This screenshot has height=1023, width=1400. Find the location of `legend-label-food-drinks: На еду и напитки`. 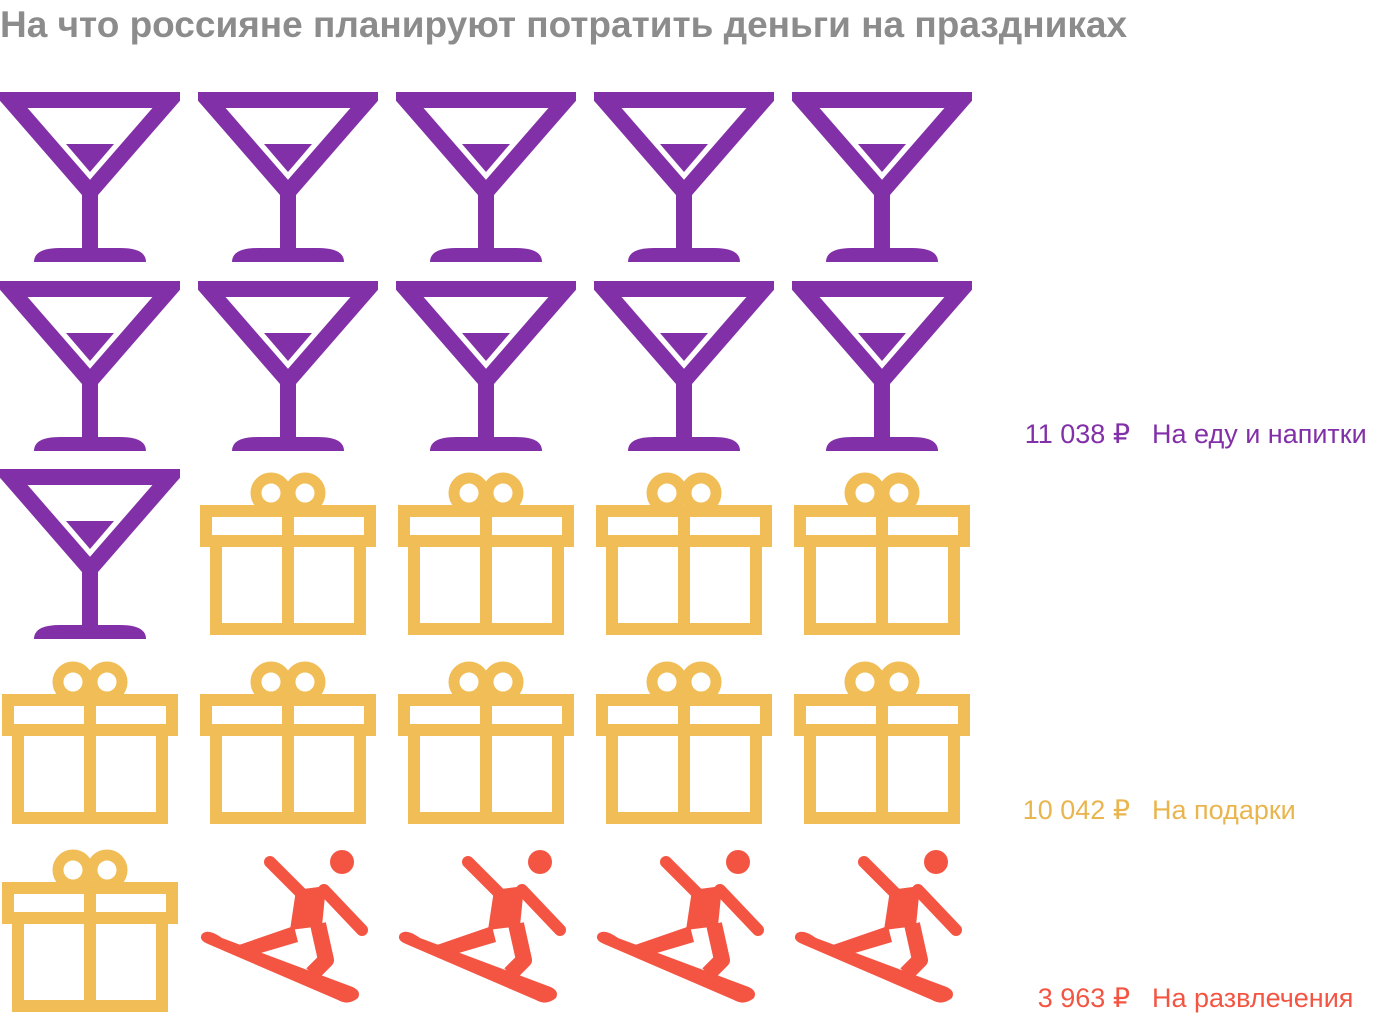

legend-label-food-drinks: На еду и напитки is located at coordinates (1259, 434).